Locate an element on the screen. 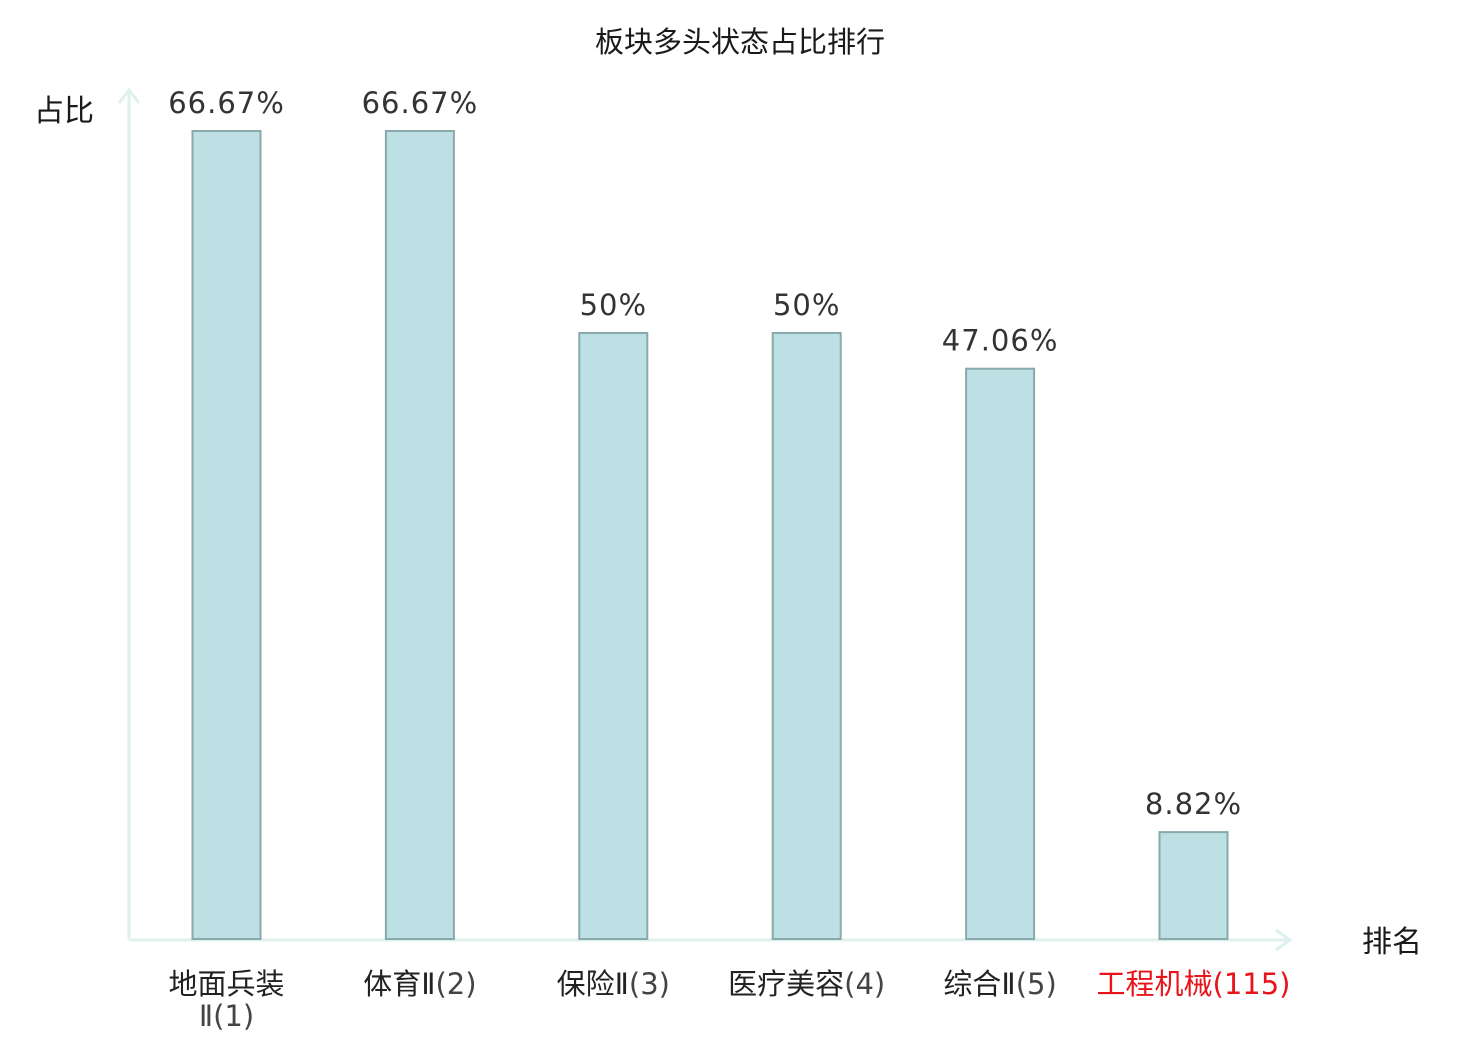 The width and height of the screenshot is (1480, 1044). x-tick-label: 保险Ⅱ(3) is located at coordinates (613, 984).